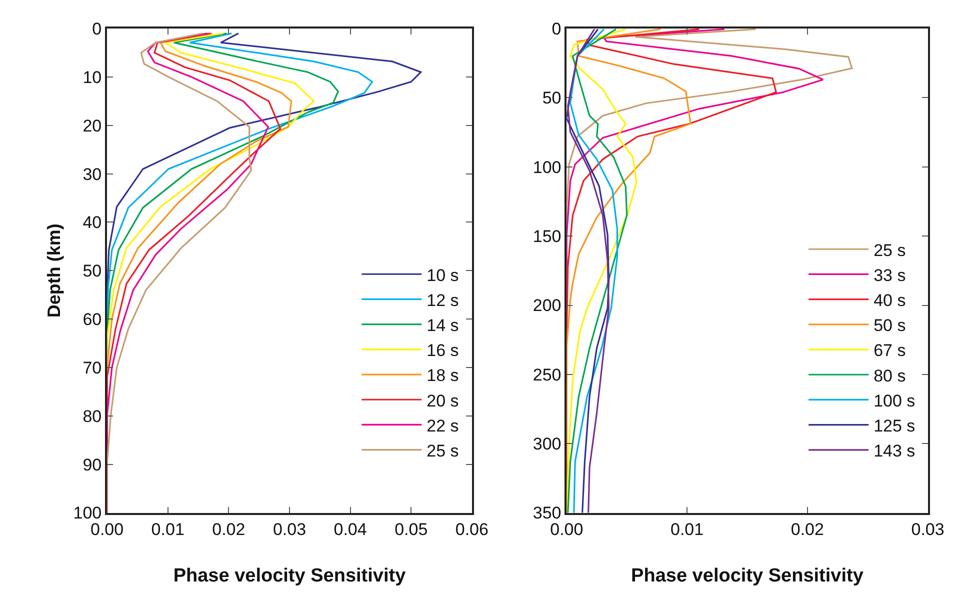 Image resolution: width=972 pixels, height=611 pixels. I want to click on y-tick-label: 60, so click(92, 320).